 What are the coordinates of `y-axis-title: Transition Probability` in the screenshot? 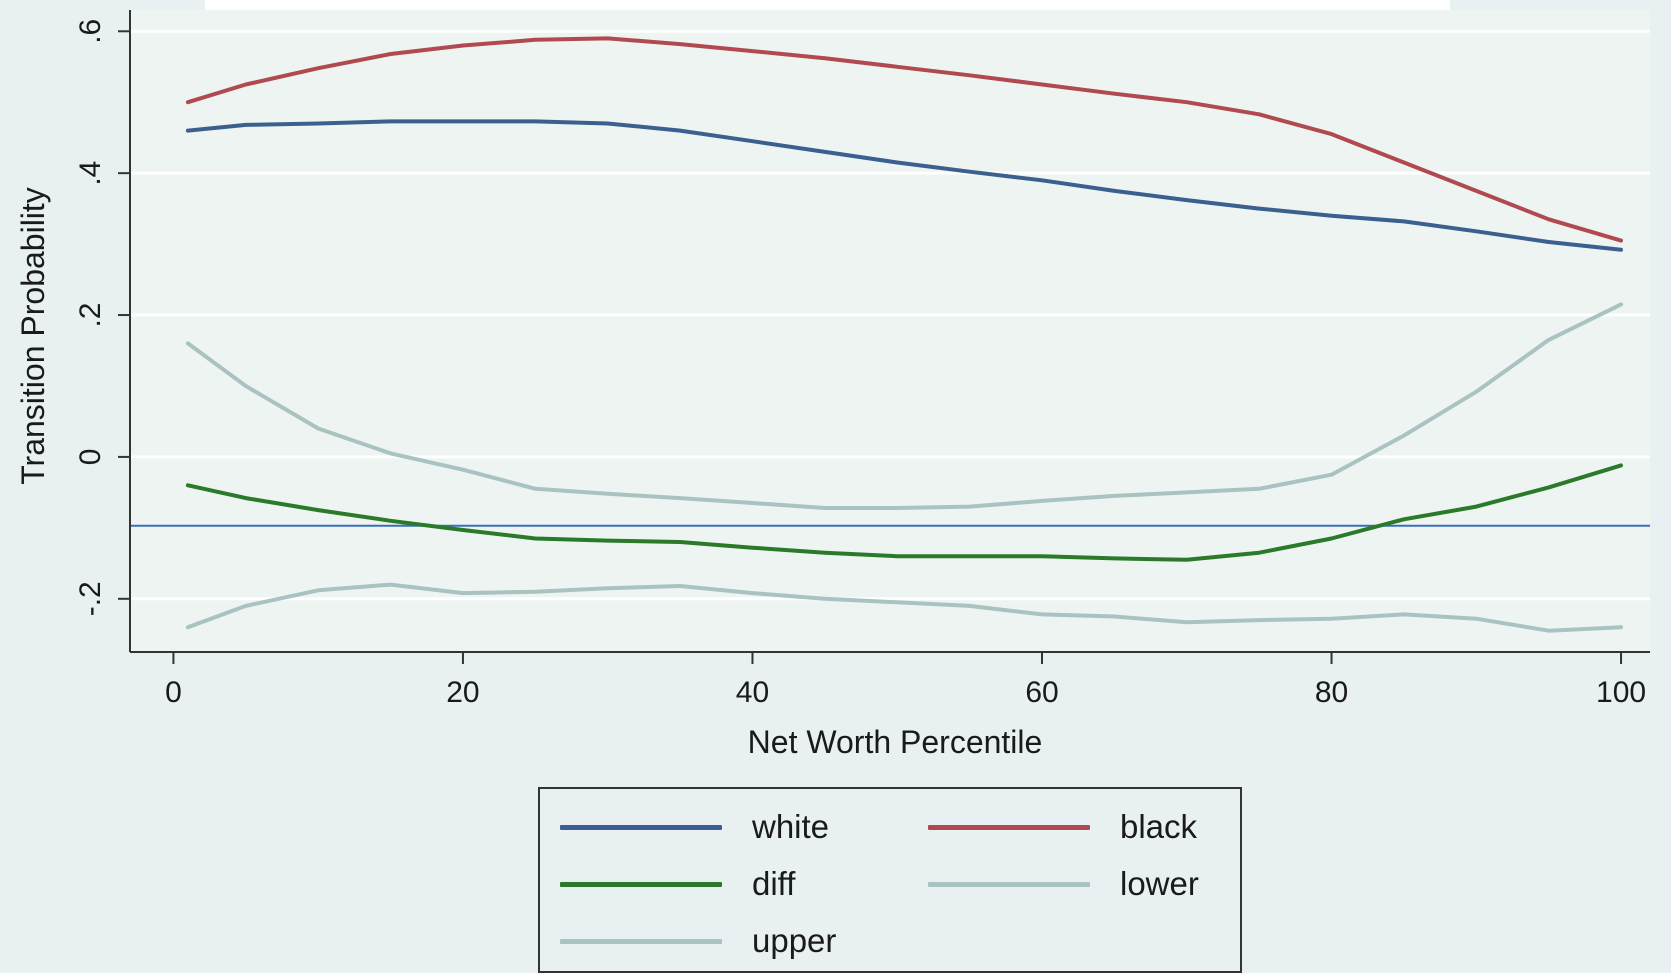 It's located at (33, 336).